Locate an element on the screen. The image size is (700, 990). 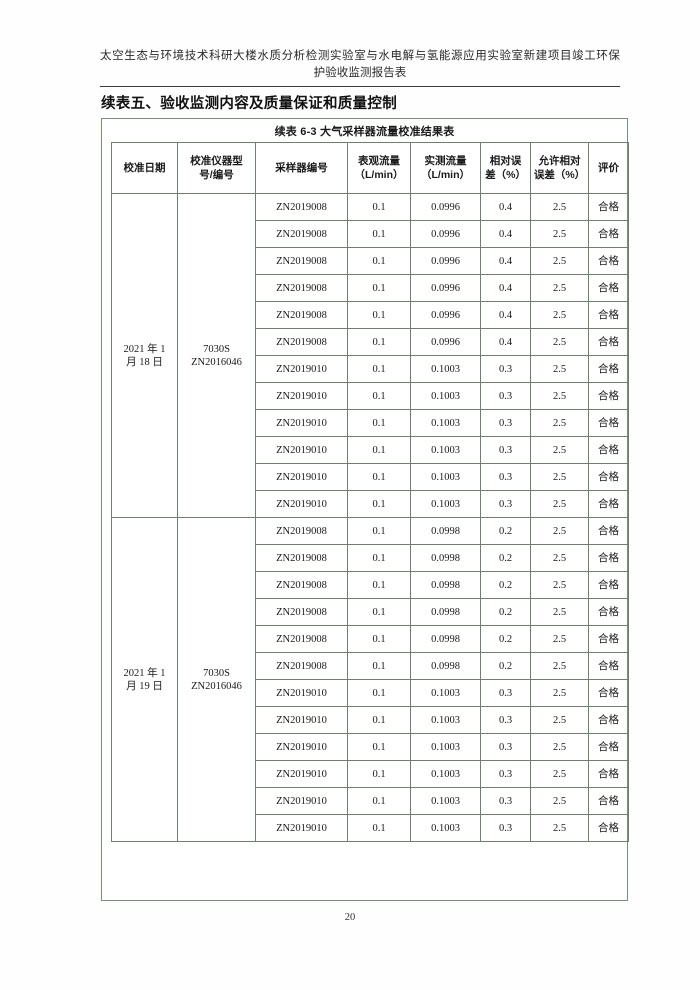
calibration-instrument-line: ZN2016046 is located at coordinates (216, 686).